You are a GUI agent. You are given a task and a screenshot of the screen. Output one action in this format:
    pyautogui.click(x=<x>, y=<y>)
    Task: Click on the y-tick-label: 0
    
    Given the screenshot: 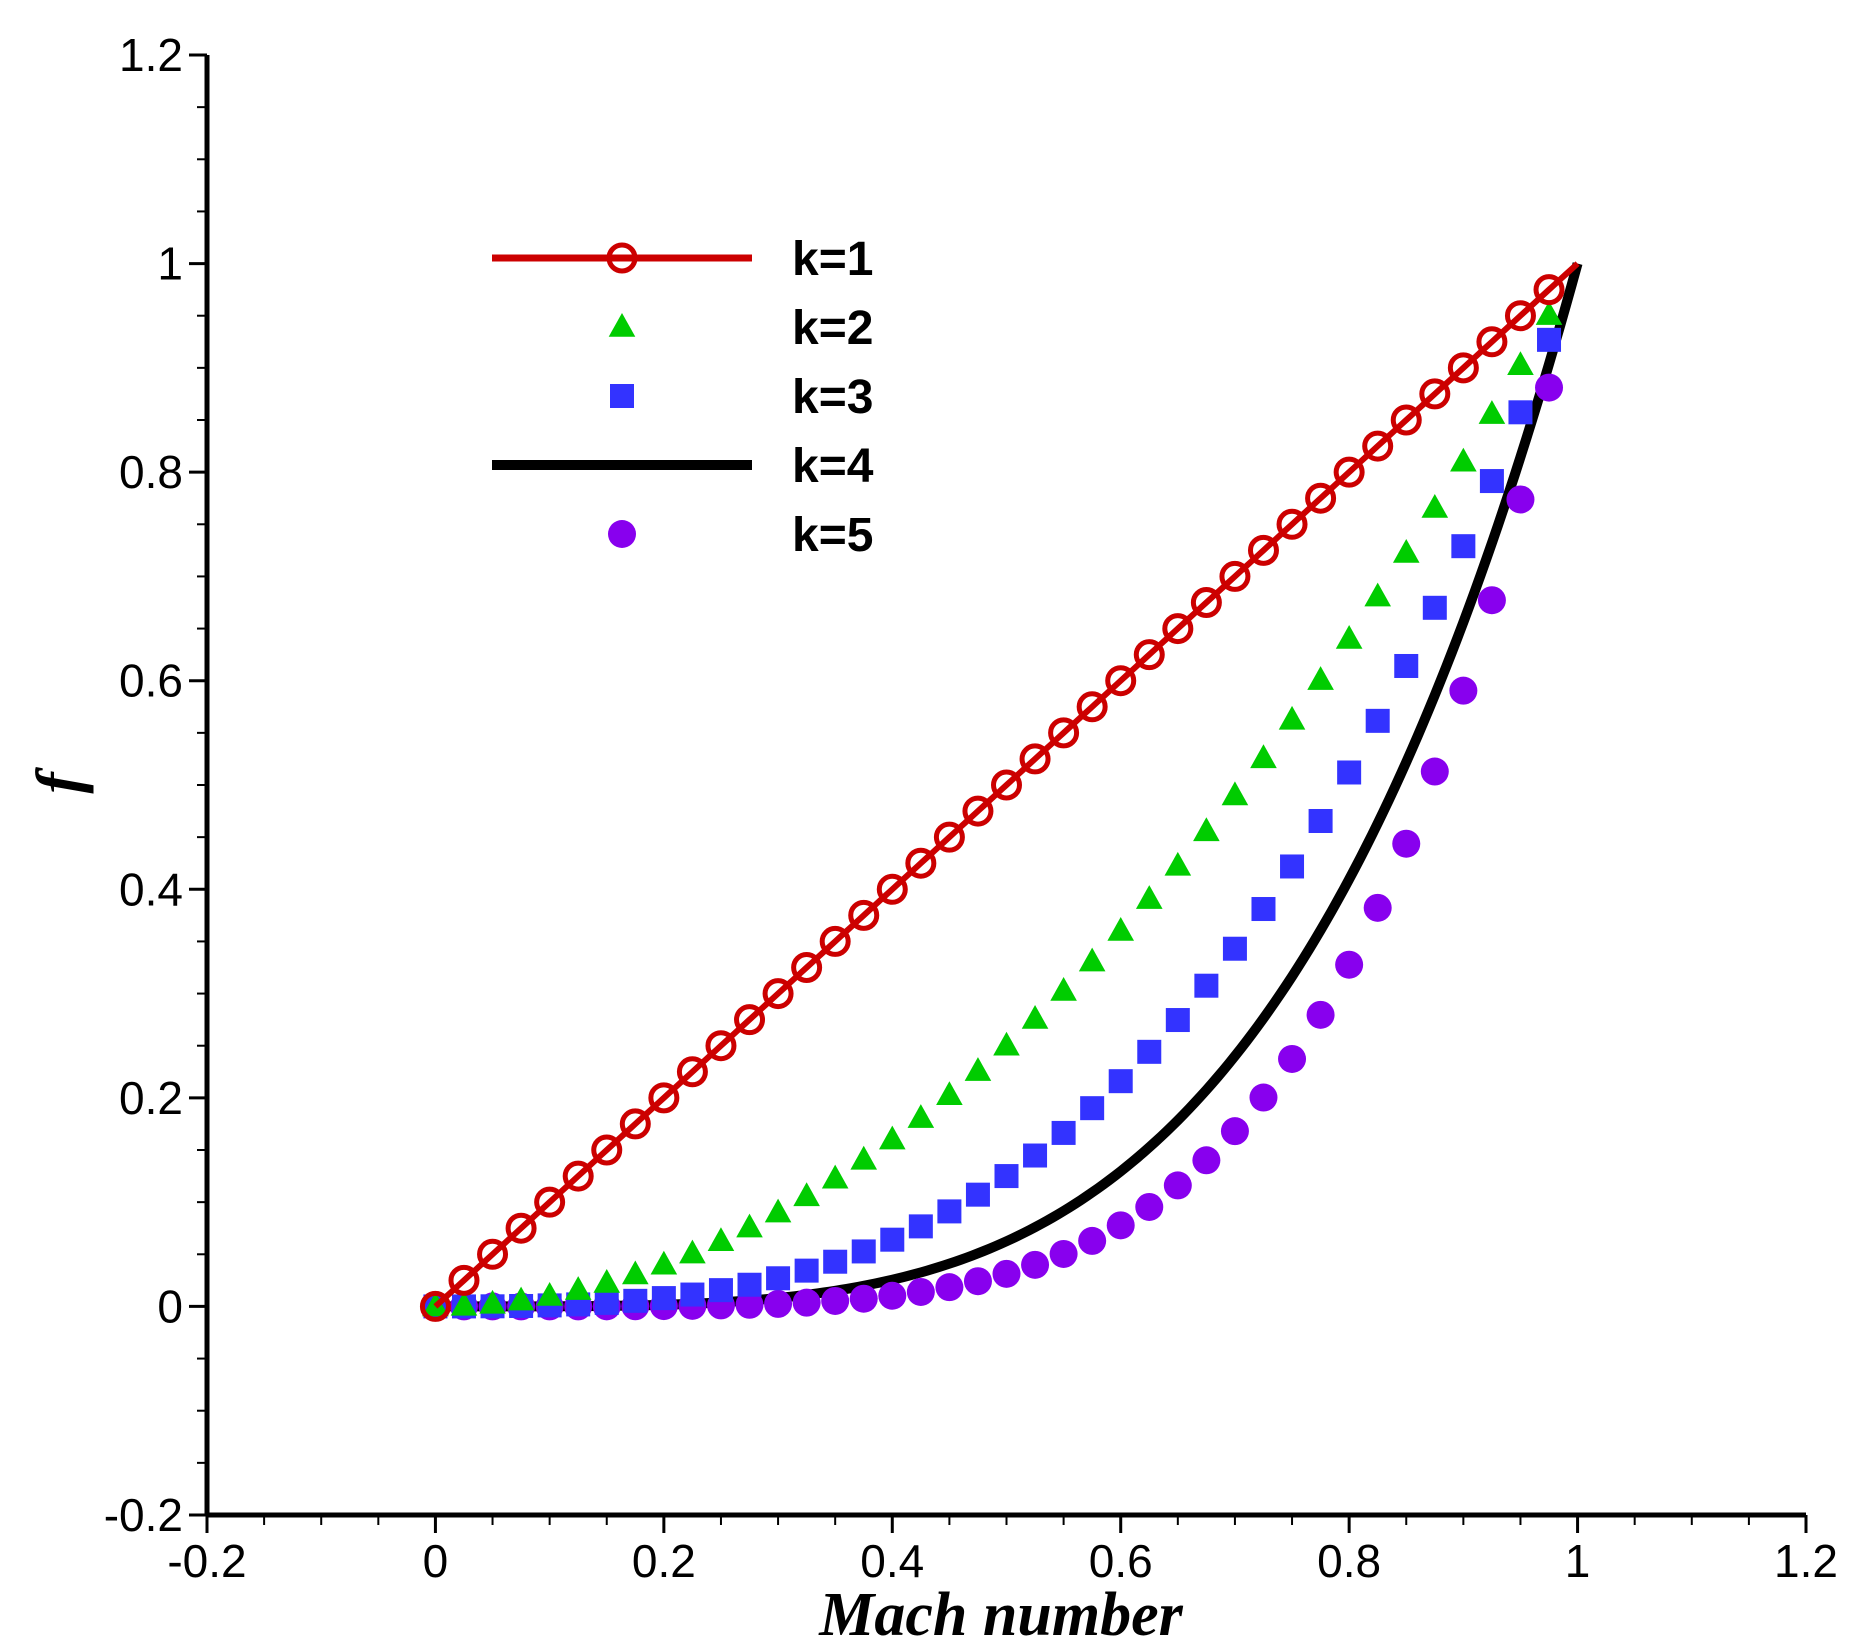 What is the action you would take?
    pyautogui.click(x=170, y=1306)
    